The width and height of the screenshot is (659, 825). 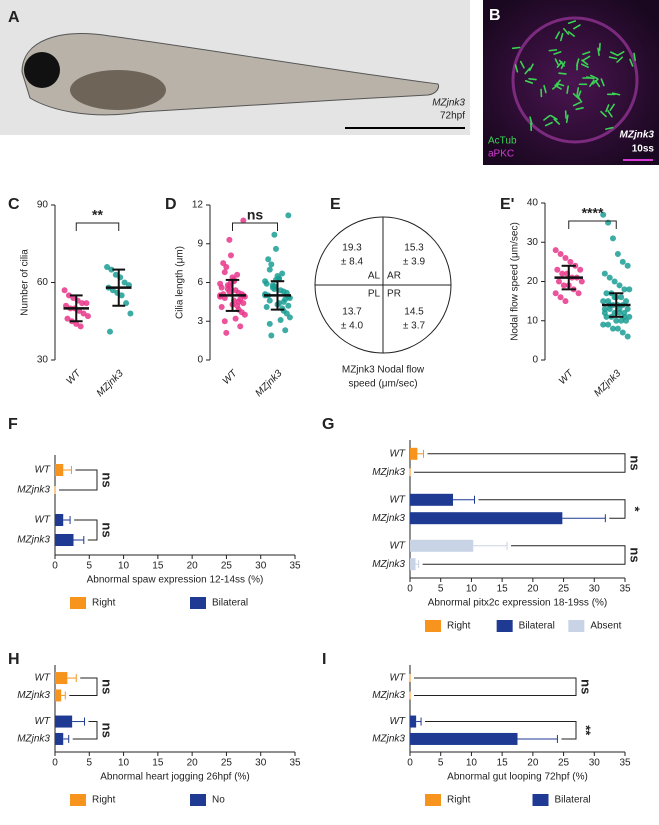 What do you see at coordinates (507, 204) in the screenshot?
I see `panel-letter: E'` at bounding box center [507, 204].